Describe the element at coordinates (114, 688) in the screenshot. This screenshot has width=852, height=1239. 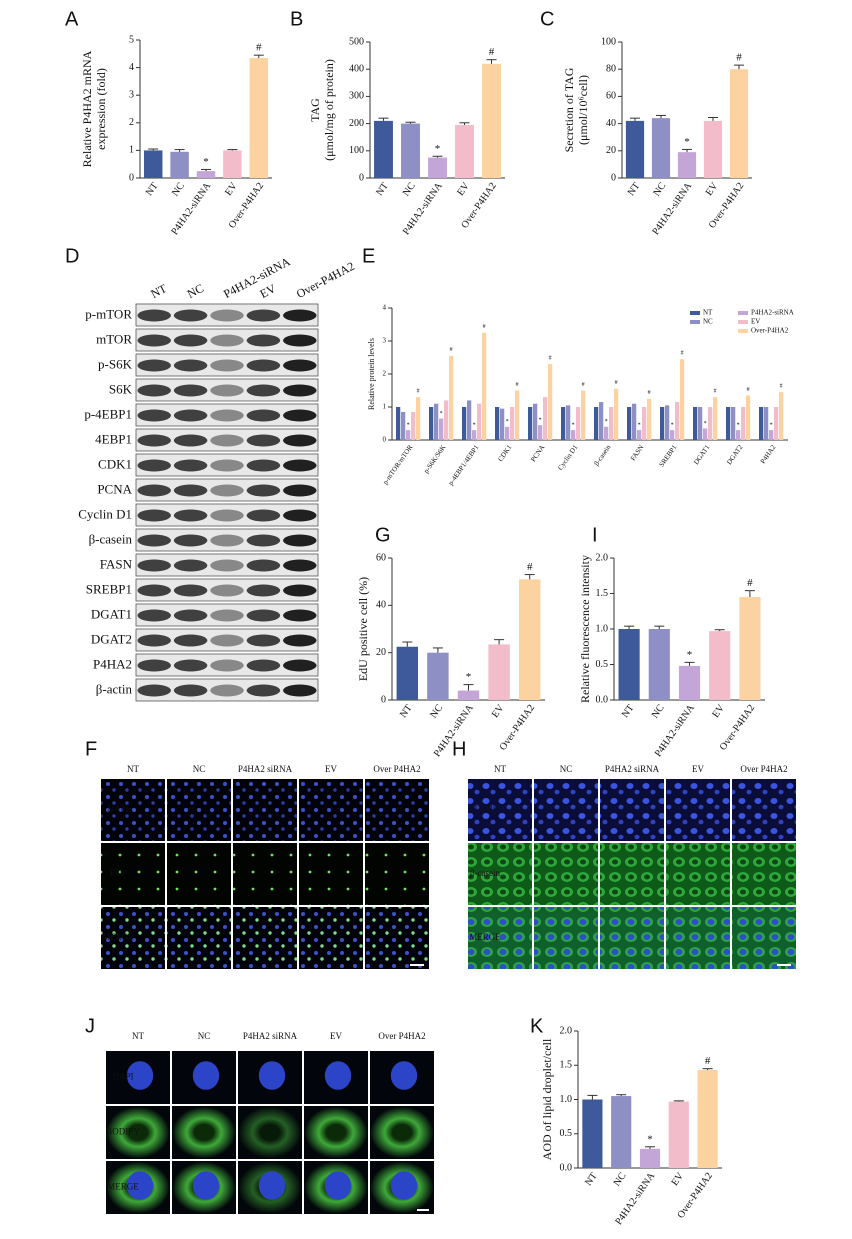
I see `blot-row-label: β-actin` at that location.